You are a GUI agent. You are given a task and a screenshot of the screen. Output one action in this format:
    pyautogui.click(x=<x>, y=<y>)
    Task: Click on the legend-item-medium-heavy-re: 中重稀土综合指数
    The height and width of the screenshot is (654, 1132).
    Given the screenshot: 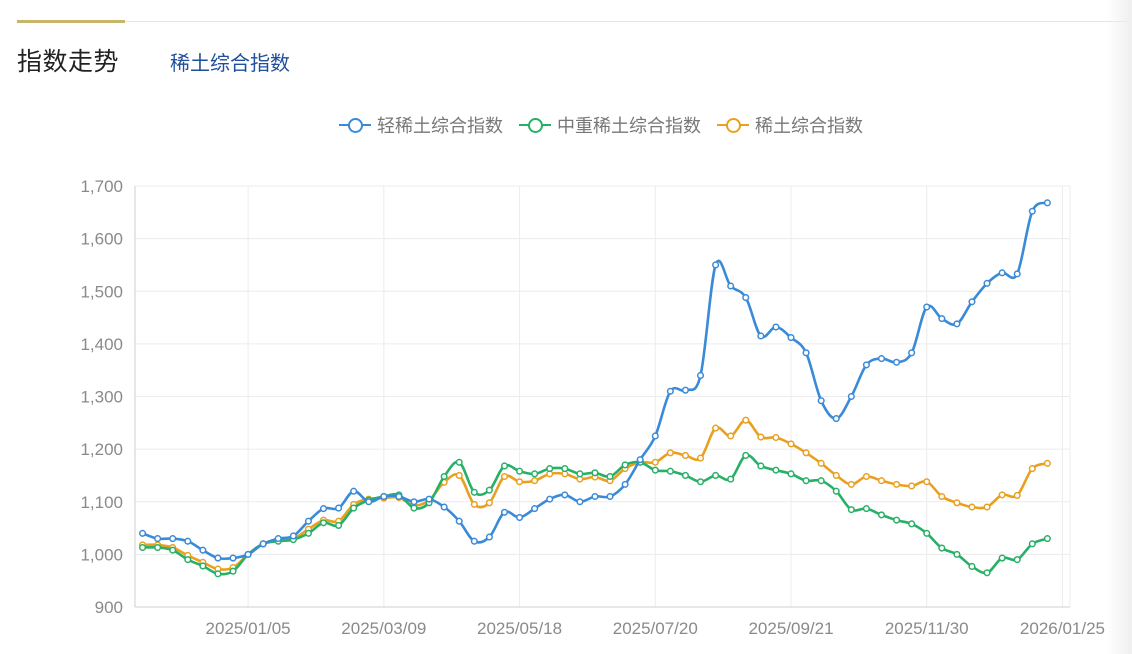 What is the action you would take?
    pyautogui.click(x=610, y=125)
    